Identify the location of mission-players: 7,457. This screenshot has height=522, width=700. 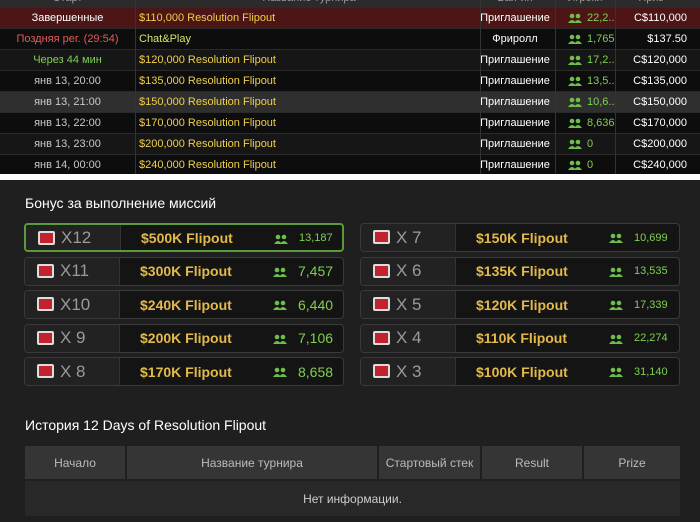
(316, 271).